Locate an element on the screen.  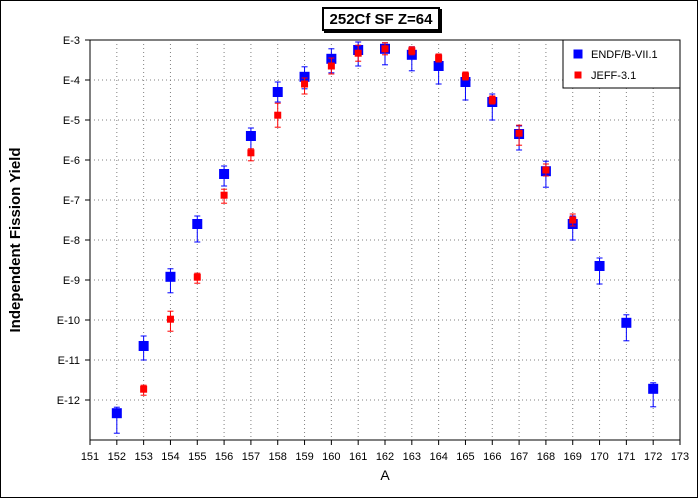
y-tick-label: E-12 is located at coordinates (68, 401).